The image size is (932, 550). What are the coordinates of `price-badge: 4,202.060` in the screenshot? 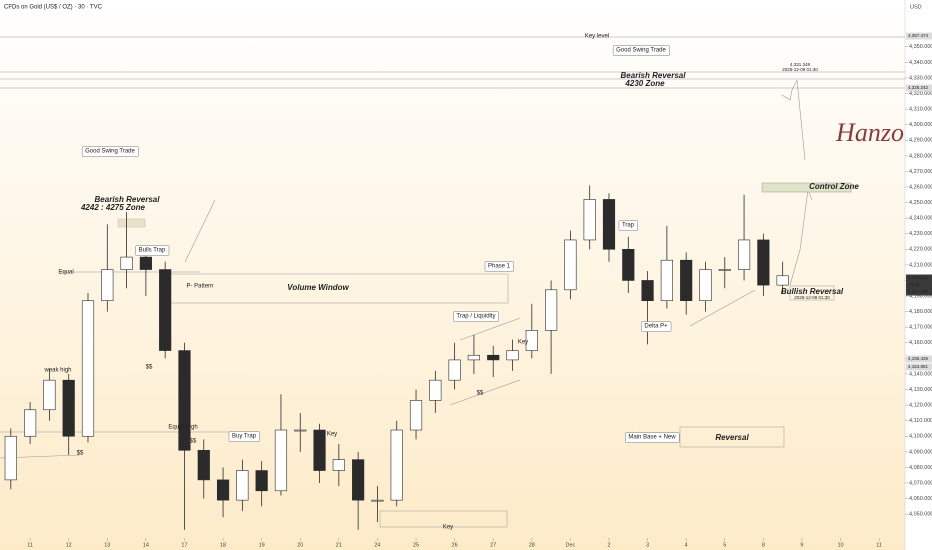 It's located at (918, 291).